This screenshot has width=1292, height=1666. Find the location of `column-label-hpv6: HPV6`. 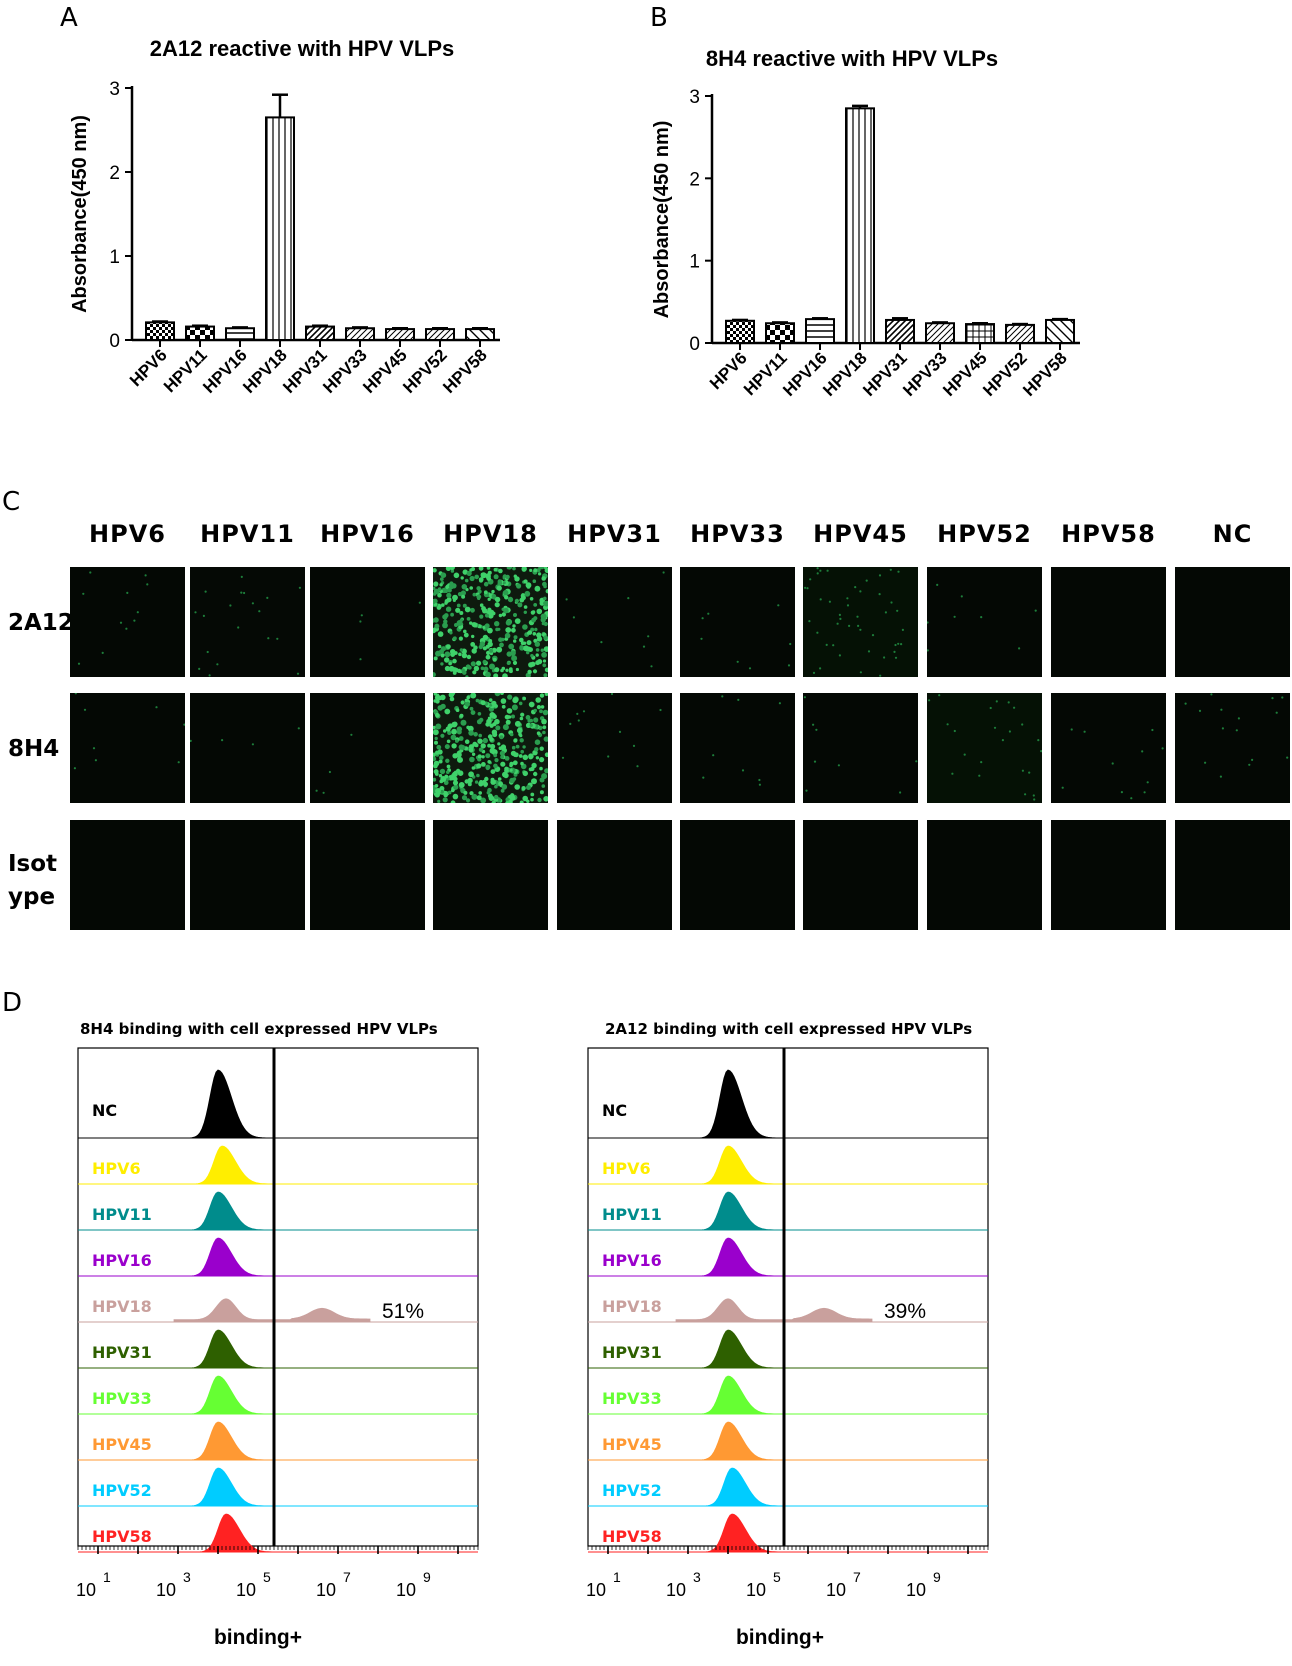

column-label-hpv6: HPV6 is located at coordinates (127, 534).